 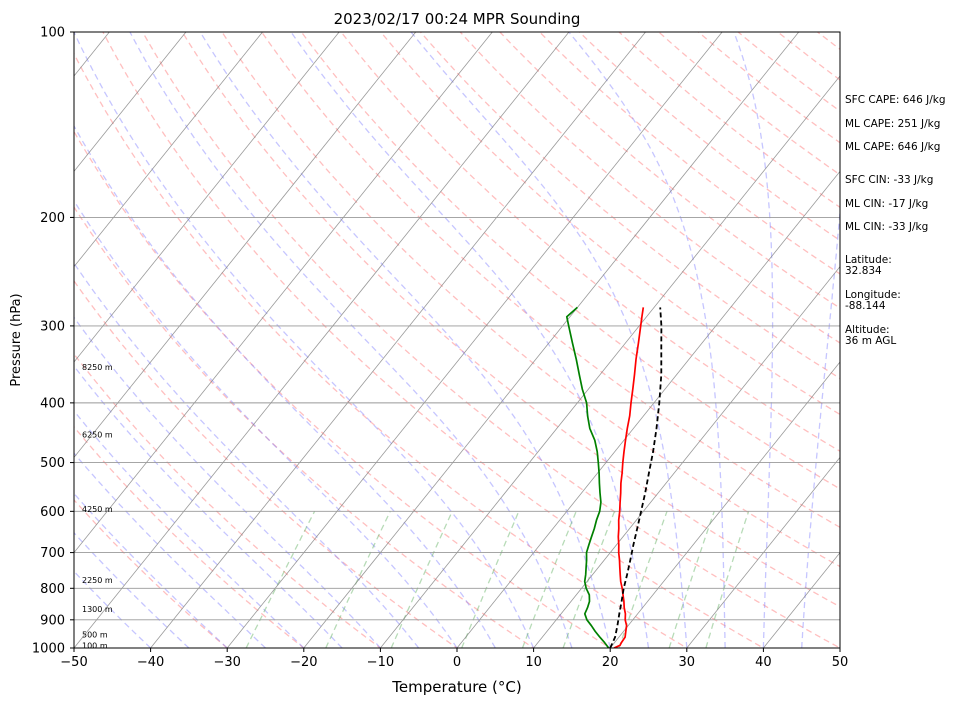 What do you see at coordinates (456, 687) in the screenshot?
I see `x-axis-label: Temperature (°C)` at bounding box center [456, 687].